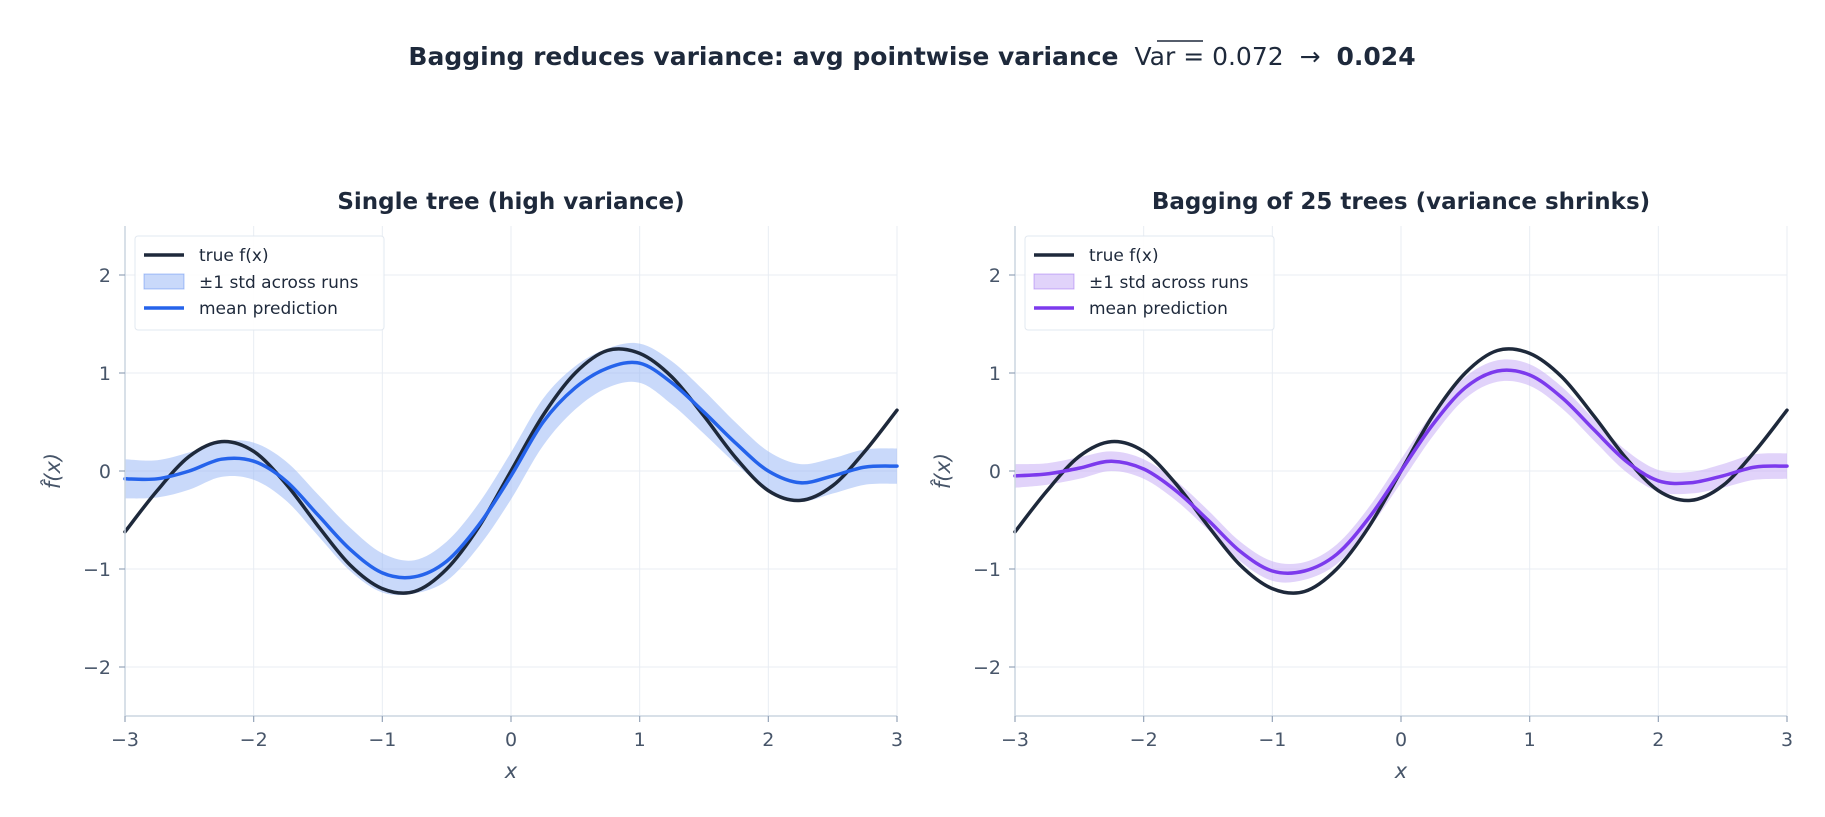  I want to click on figure-title-eq: = 0.072, so click(1233, 56).